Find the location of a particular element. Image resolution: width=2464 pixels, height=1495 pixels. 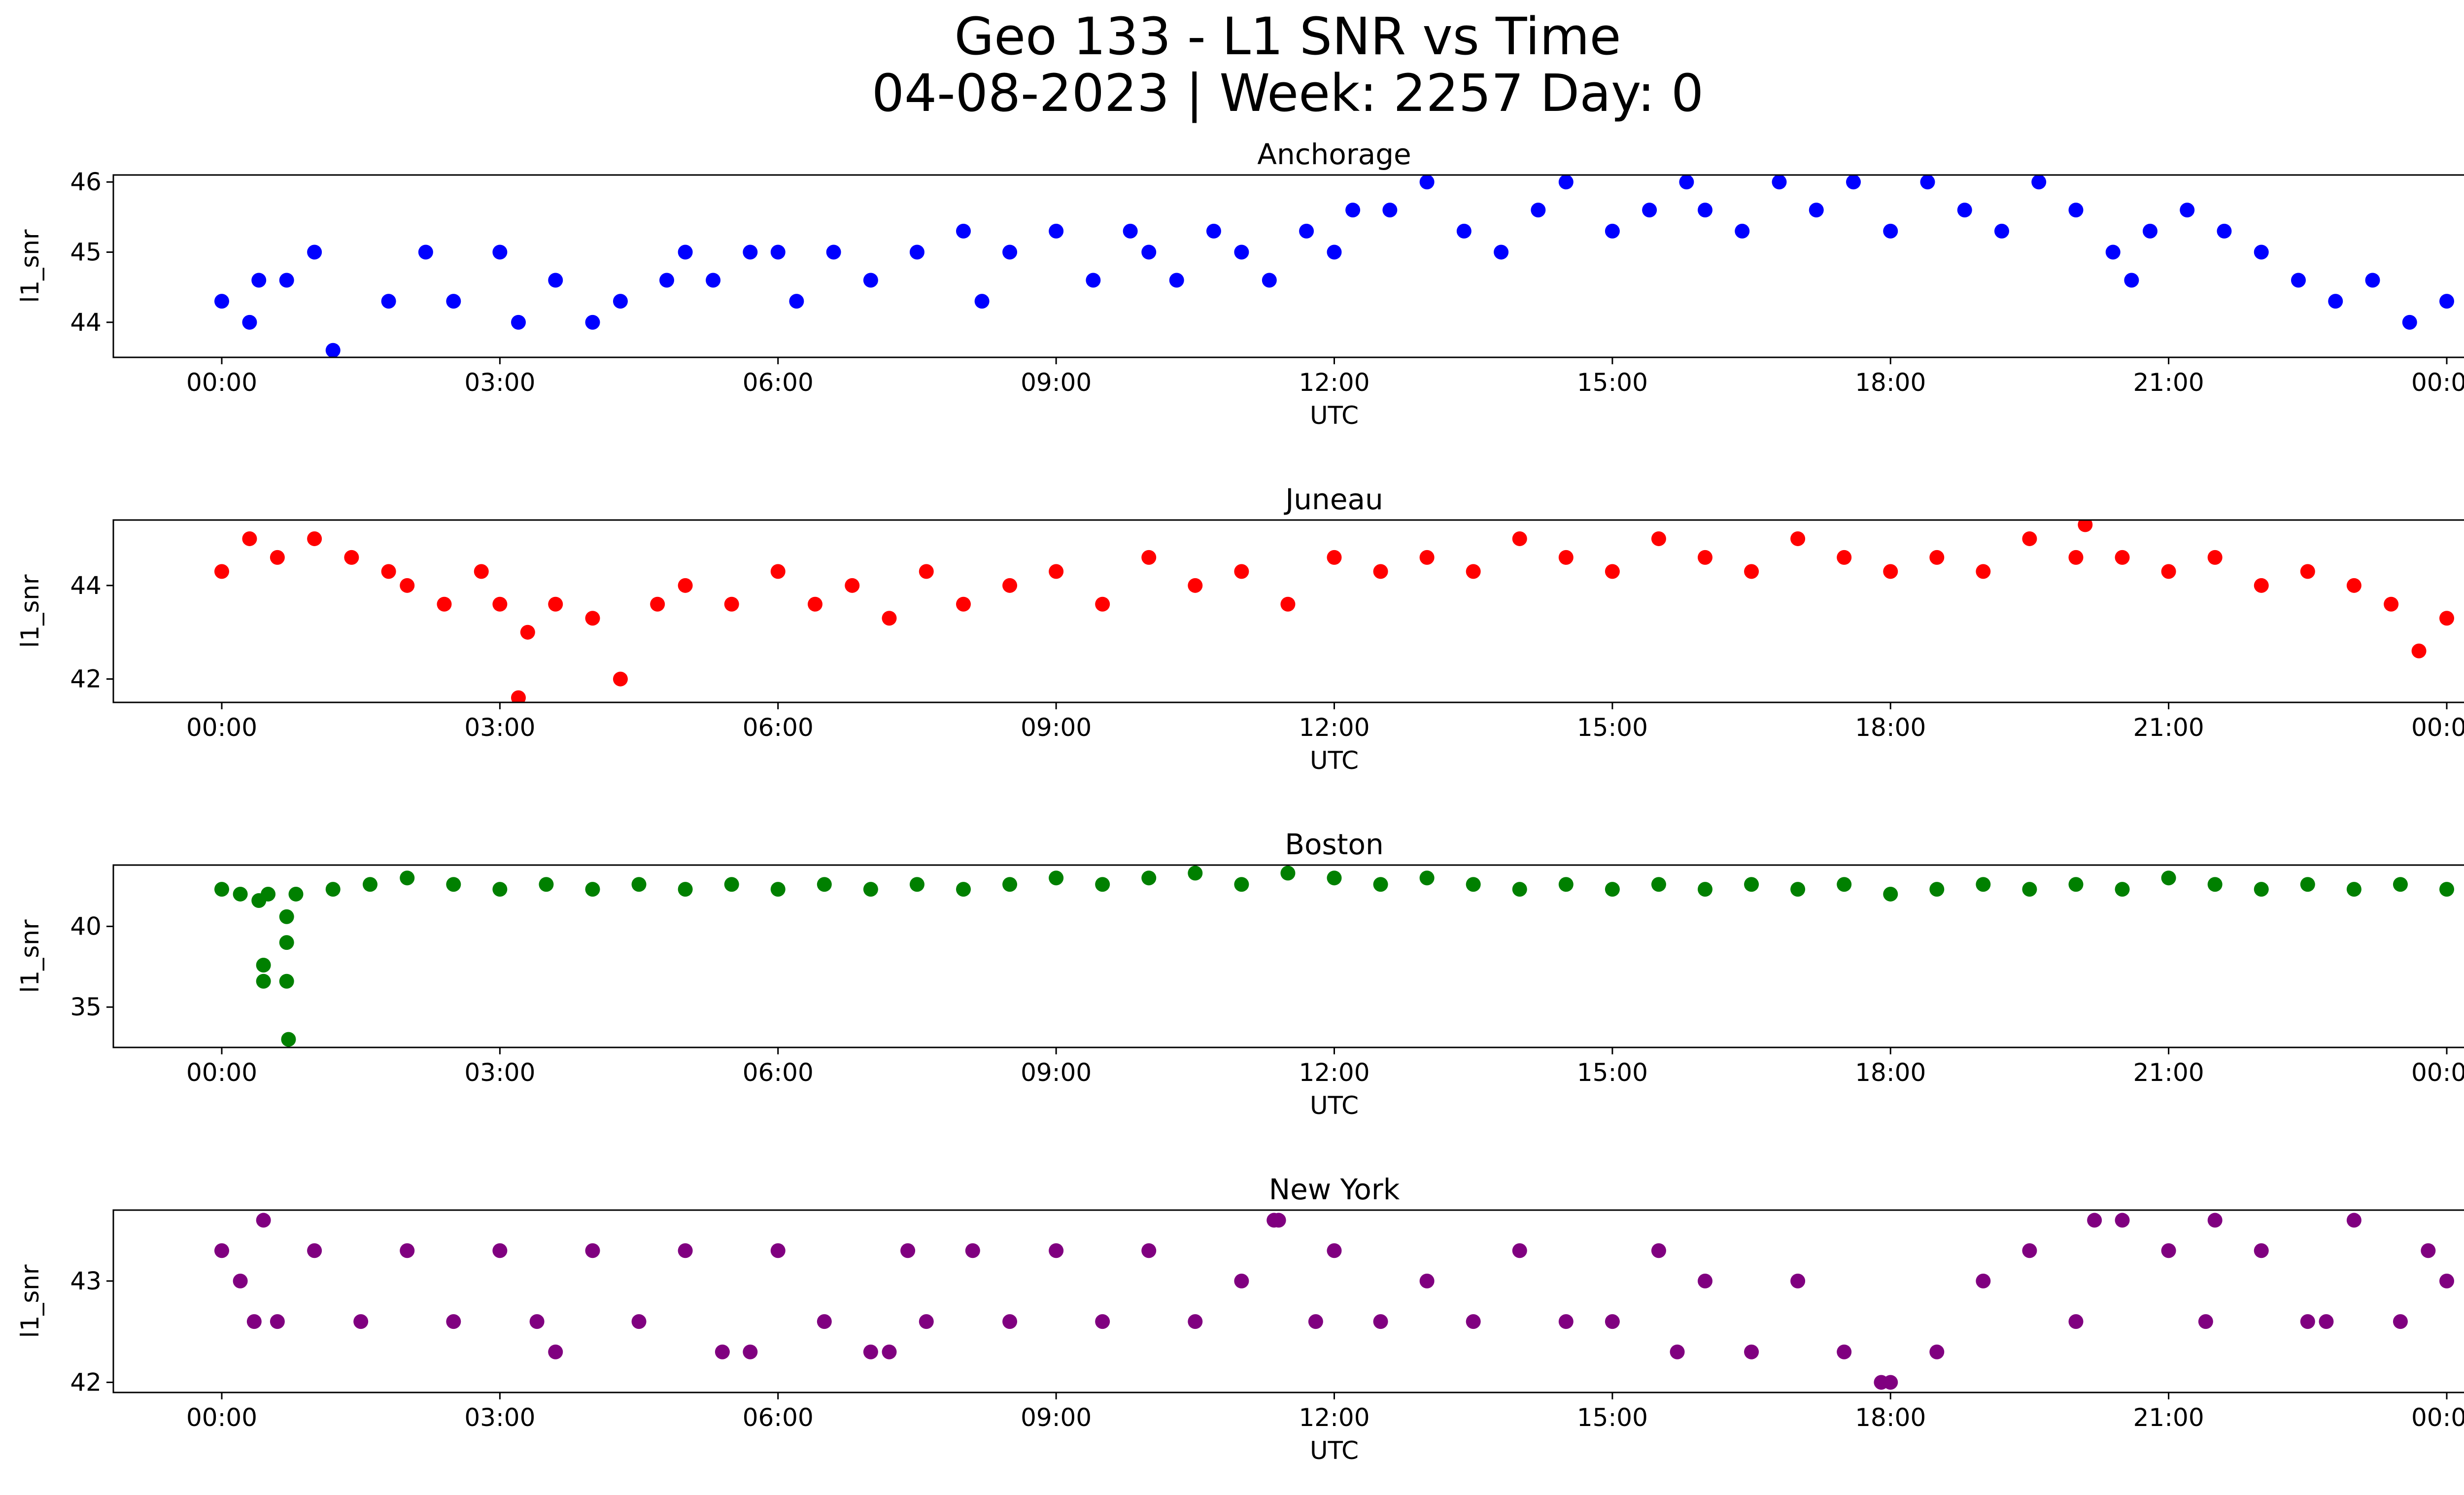

y-tick-label: 42 is located at coordinates (86, 1382).